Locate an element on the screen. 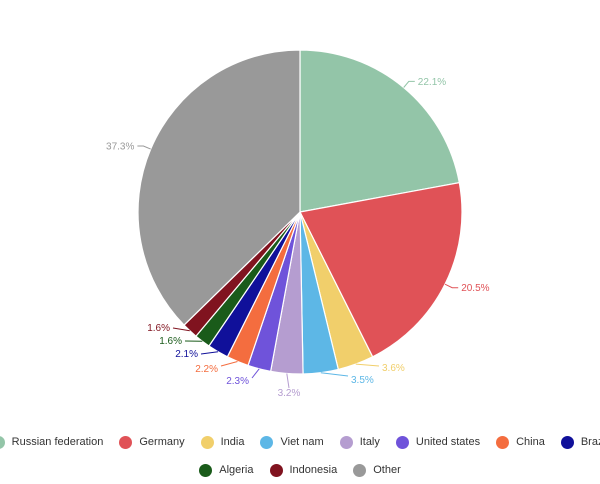  legend-item-russian-federation: Russian federation is located at coordinates (52, 442).